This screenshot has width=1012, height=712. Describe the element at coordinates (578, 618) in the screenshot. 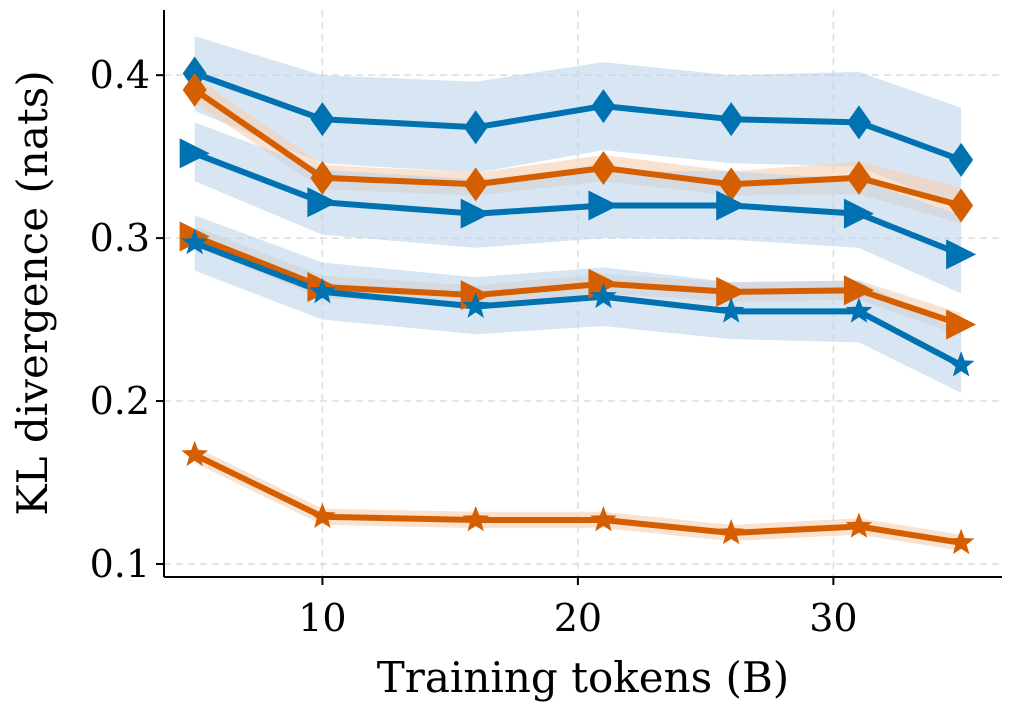

I see `x-tick-label: 20` at that location.